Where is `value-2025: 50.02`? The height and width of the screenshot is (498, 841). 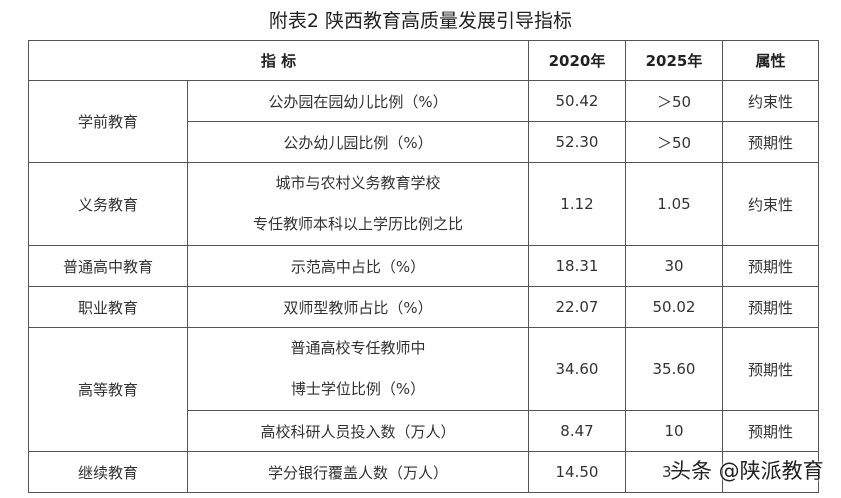
value-2025: 50.02 is located at coordinates (674, 307).